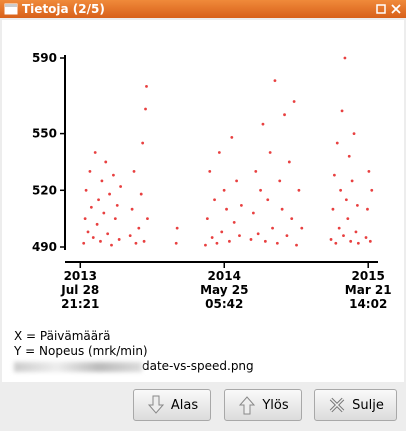  What do you see at coordinates (337, 405) in the screenshot?
I see `close-icon` at bounding box center [337, 405].